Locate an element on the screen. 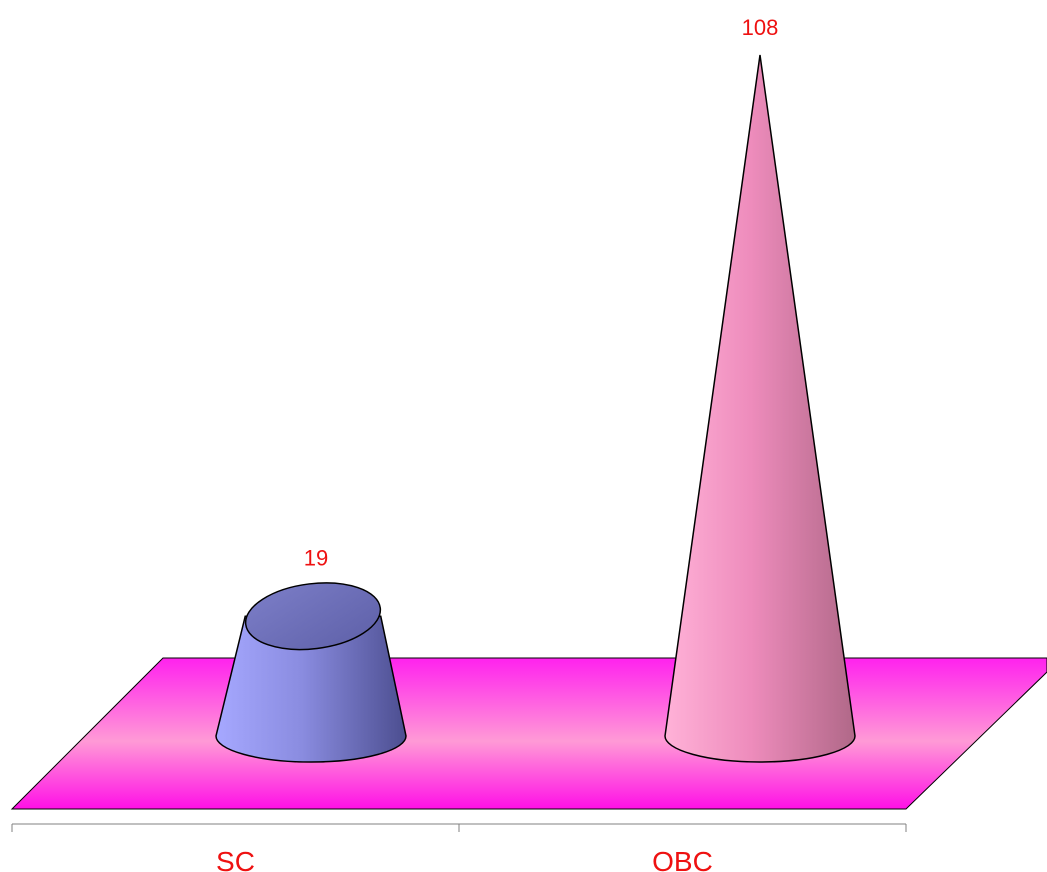 This screenshot has height=872, width=1047. data-label-sc: 19 is located at coordinates (316, 558).